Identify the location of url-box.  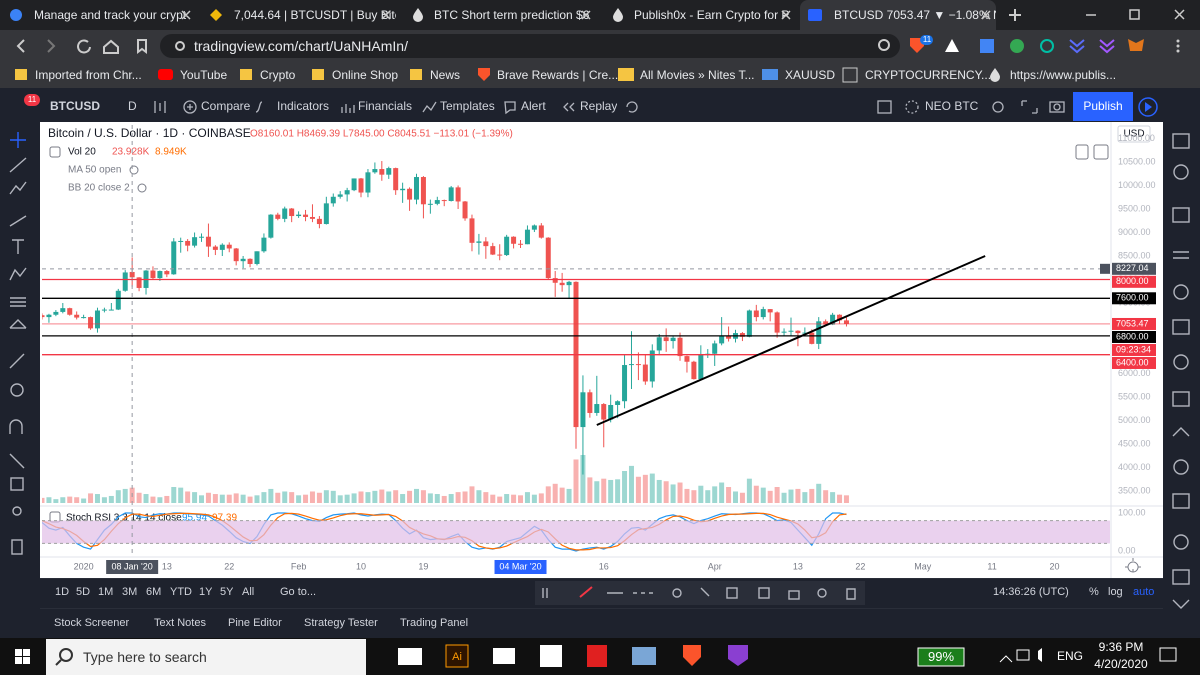
(530, 46).